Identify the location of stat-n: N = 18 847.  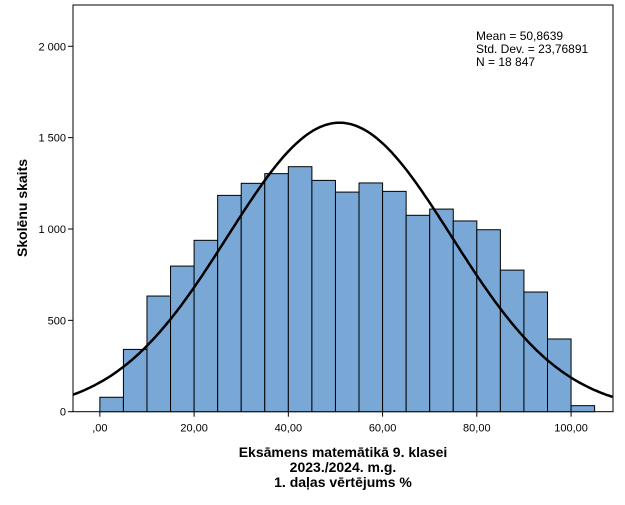
(505, 62).